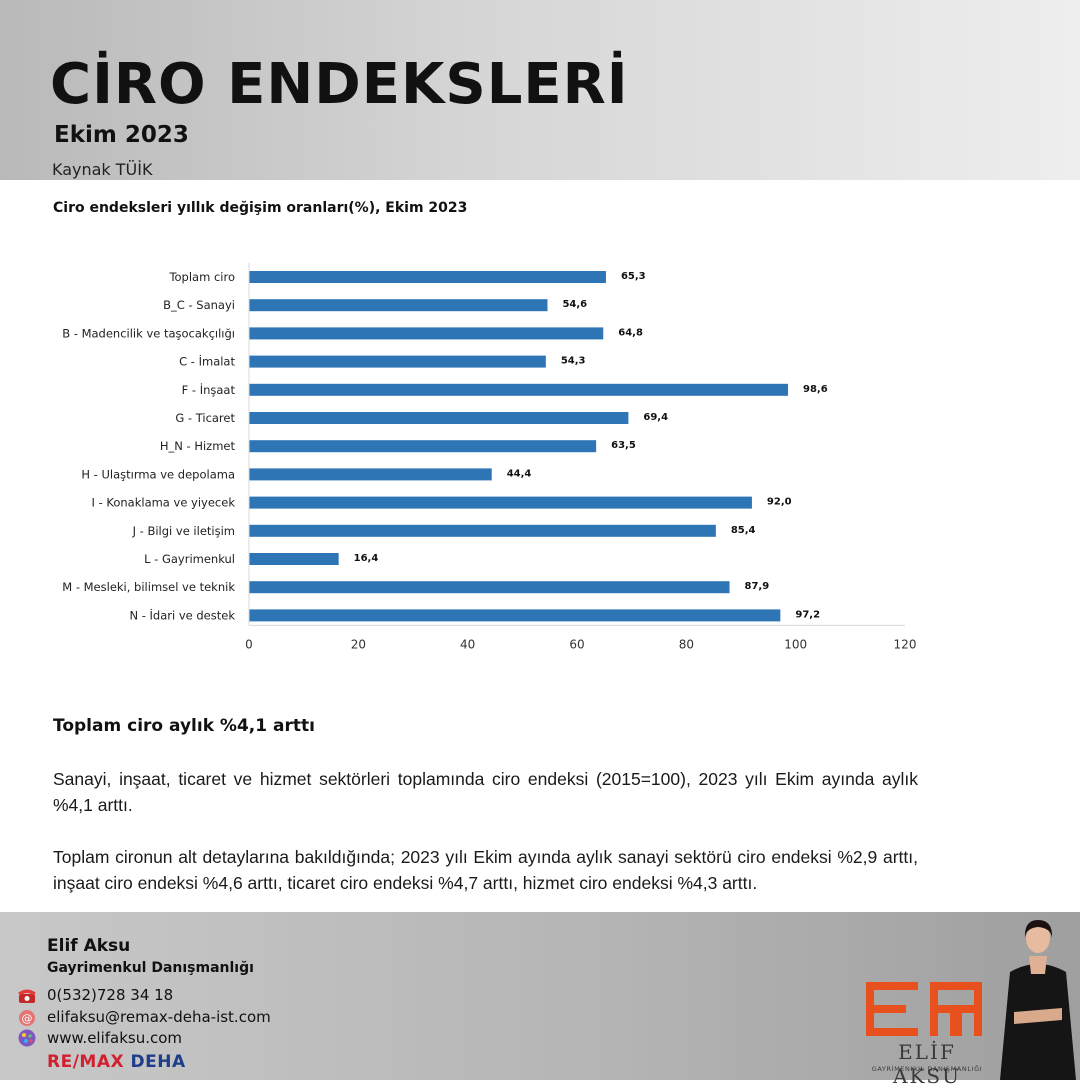 Image resolution: width=1080 pixels, height=1088 pixels. I want to click on value-label: 97,2, so click(807, 614).